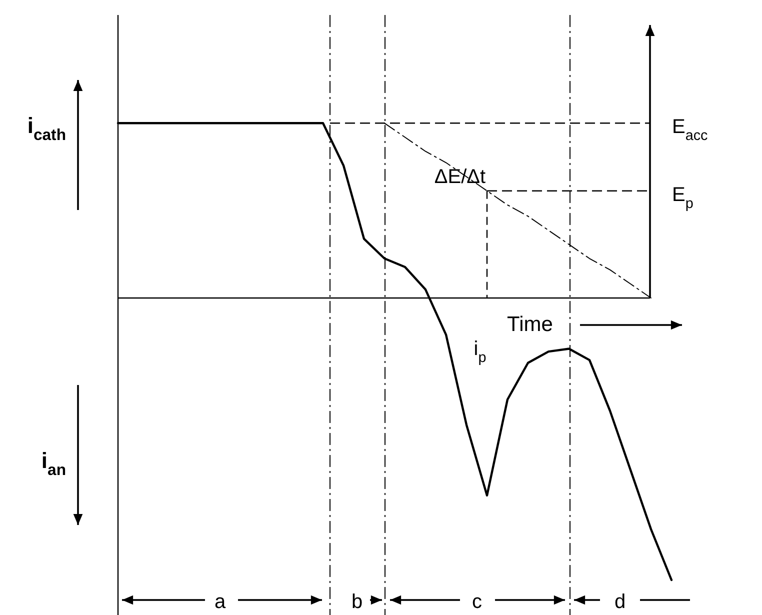 Image resolution: width=762 pixels, height=615 pixels. Describe the element at coordinates (460, 177) in the screenshot. I see `annotation: ΔE/Δt` at that location.